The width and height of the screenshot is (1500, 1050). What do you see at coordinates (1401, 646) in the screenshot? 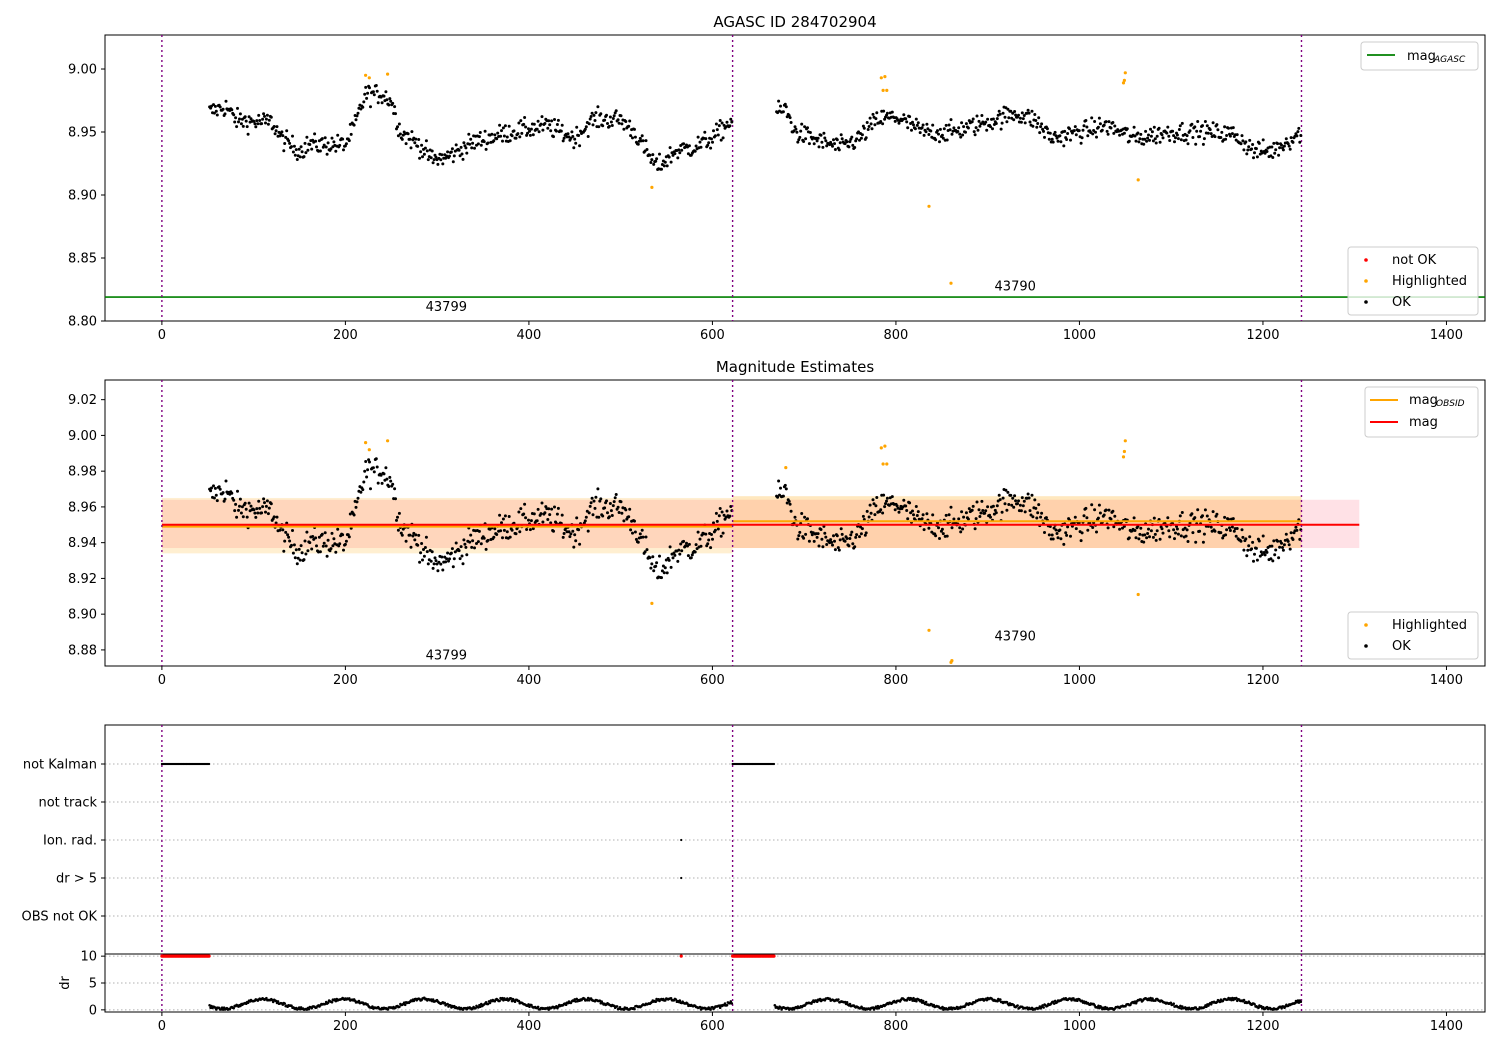
I see `legend-point-label: OK` at bounding box center [1401, 646].